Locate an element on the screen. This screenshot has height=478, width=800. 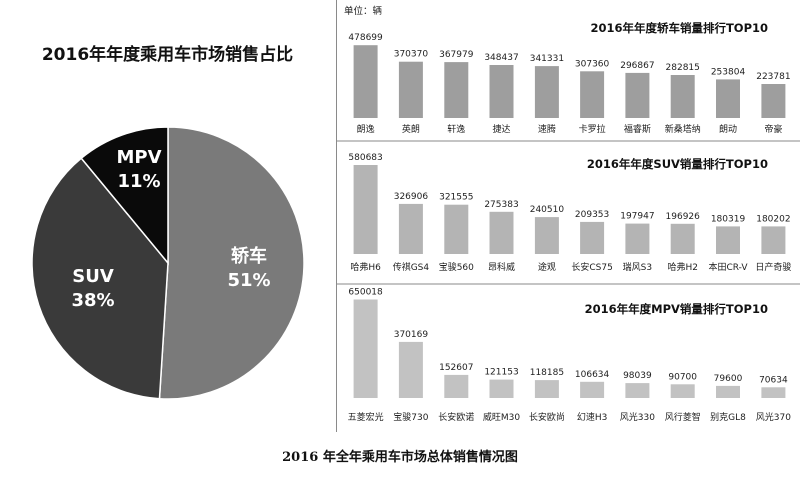
pie-slice-percent: 11% is located at coordinates (138, 181).